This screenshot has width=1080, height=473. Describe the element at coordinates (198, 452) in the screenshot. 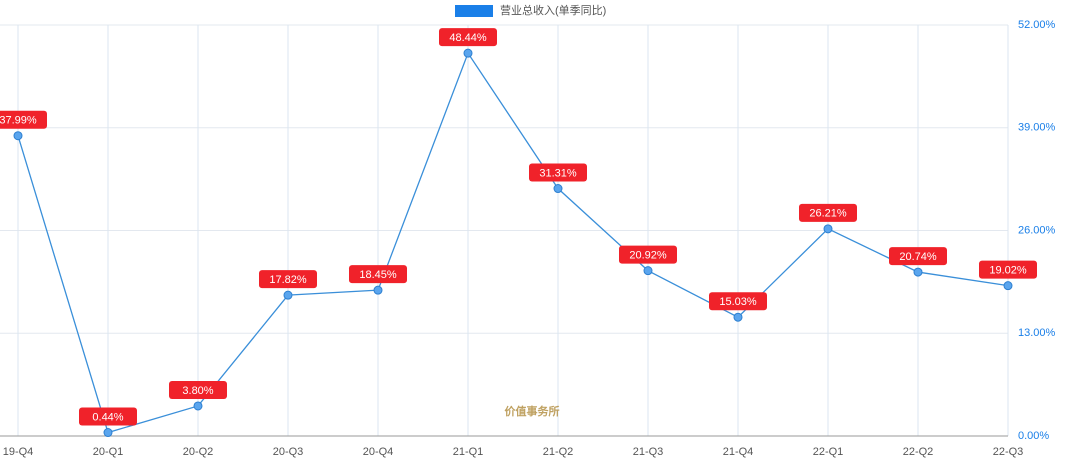

I see `x-tick-label: 20-Q2` at that location.